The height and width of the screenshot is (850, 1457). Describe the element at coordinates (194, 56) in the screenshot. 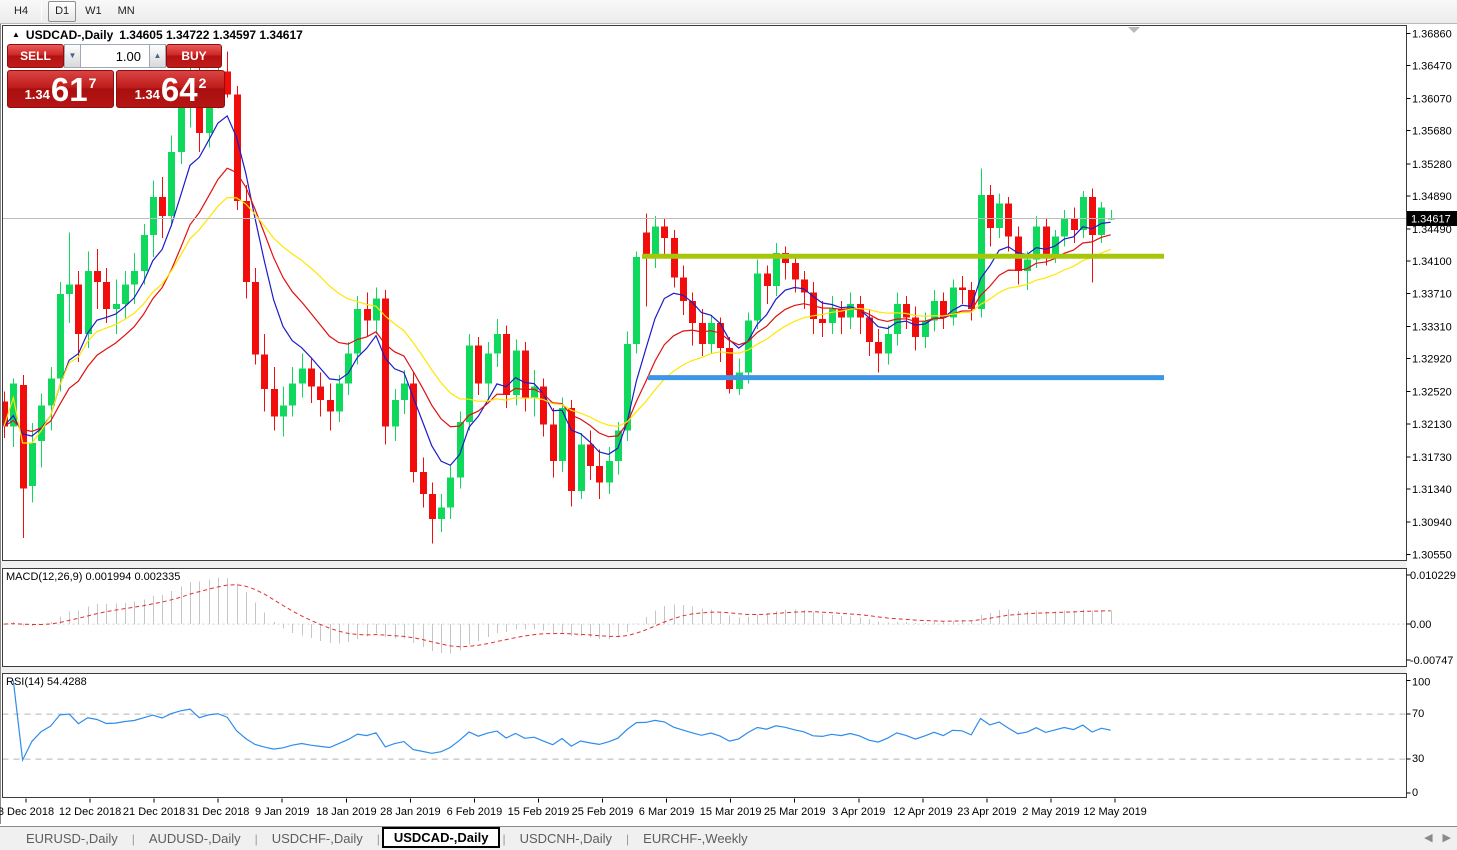

I see `buy-button: BUY` at that location.